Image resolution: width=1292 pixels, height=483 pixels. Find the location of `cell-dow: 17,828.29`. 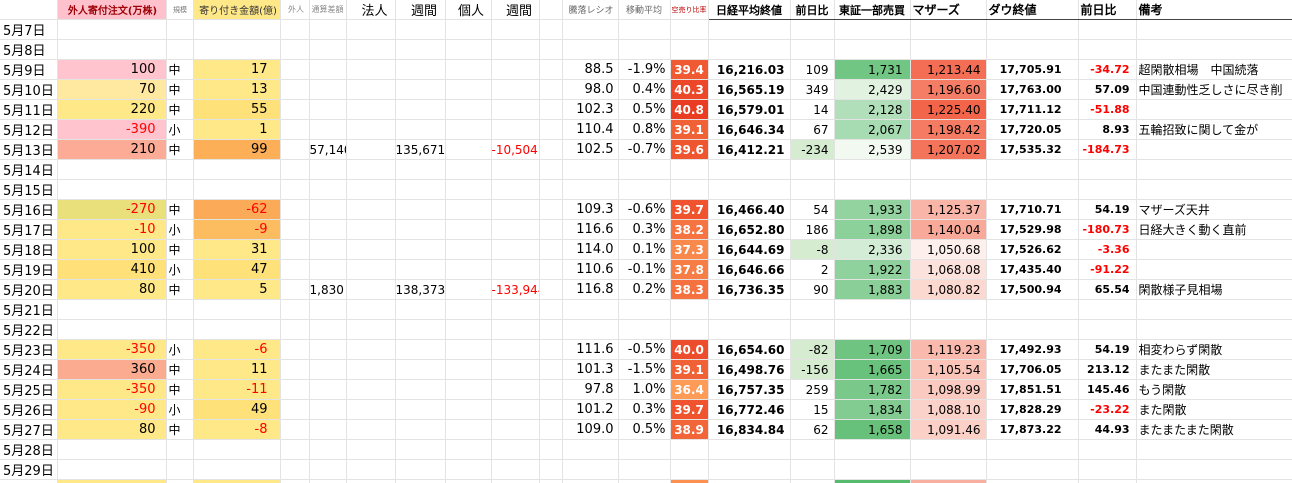

cell-dow: 17,828.29 is located at coordinates (1032, 409).